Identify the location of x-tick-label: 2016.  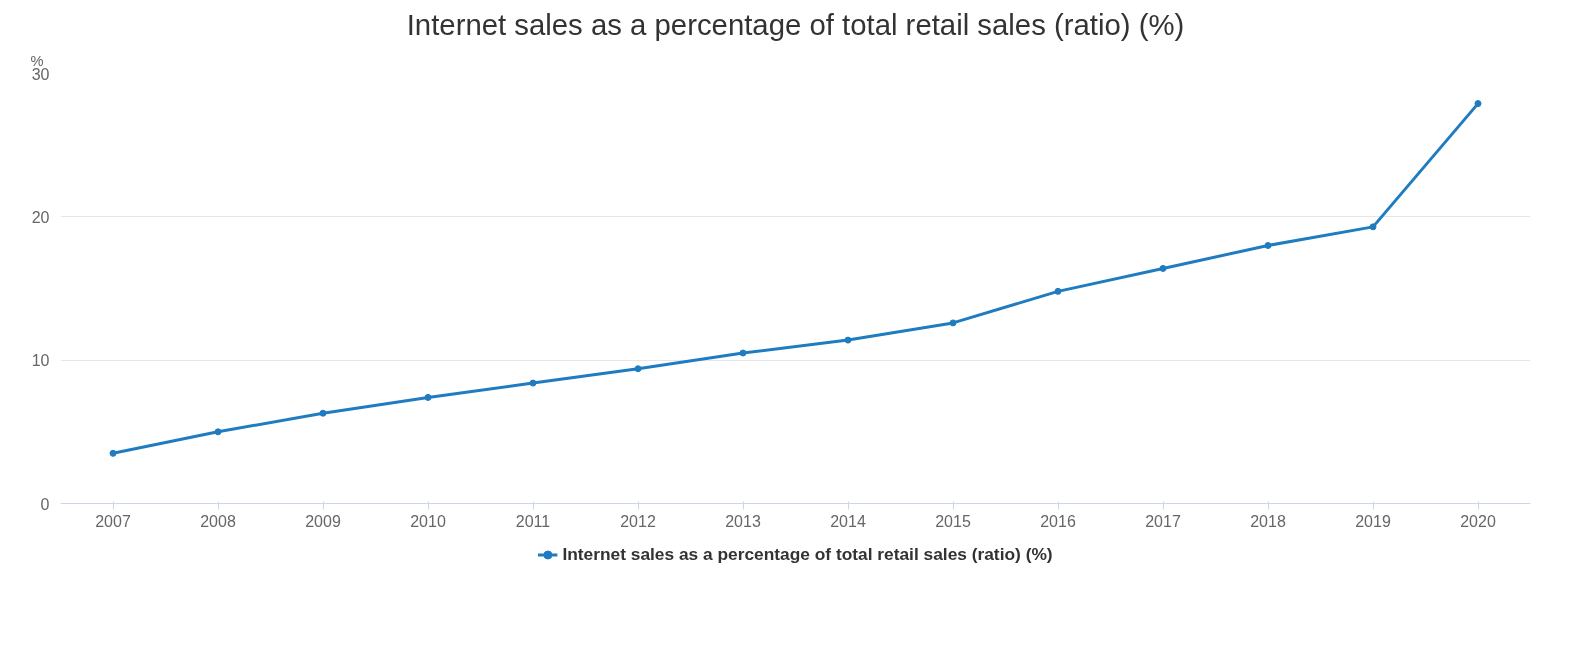
(1058, 521).